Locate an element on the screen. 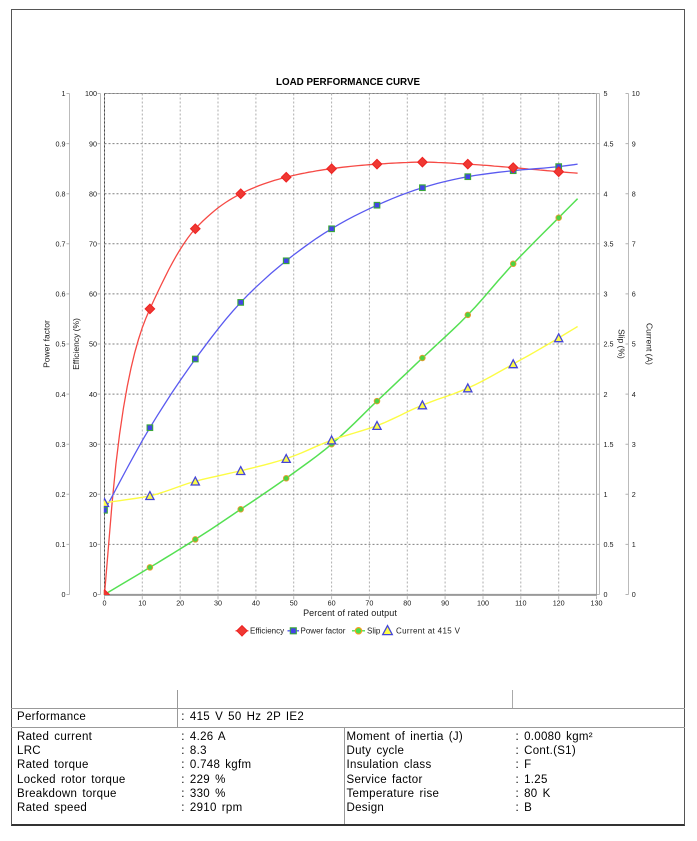 The image size is (697, 841). svg-text: 0.6 is located at coordinates (61, 294).